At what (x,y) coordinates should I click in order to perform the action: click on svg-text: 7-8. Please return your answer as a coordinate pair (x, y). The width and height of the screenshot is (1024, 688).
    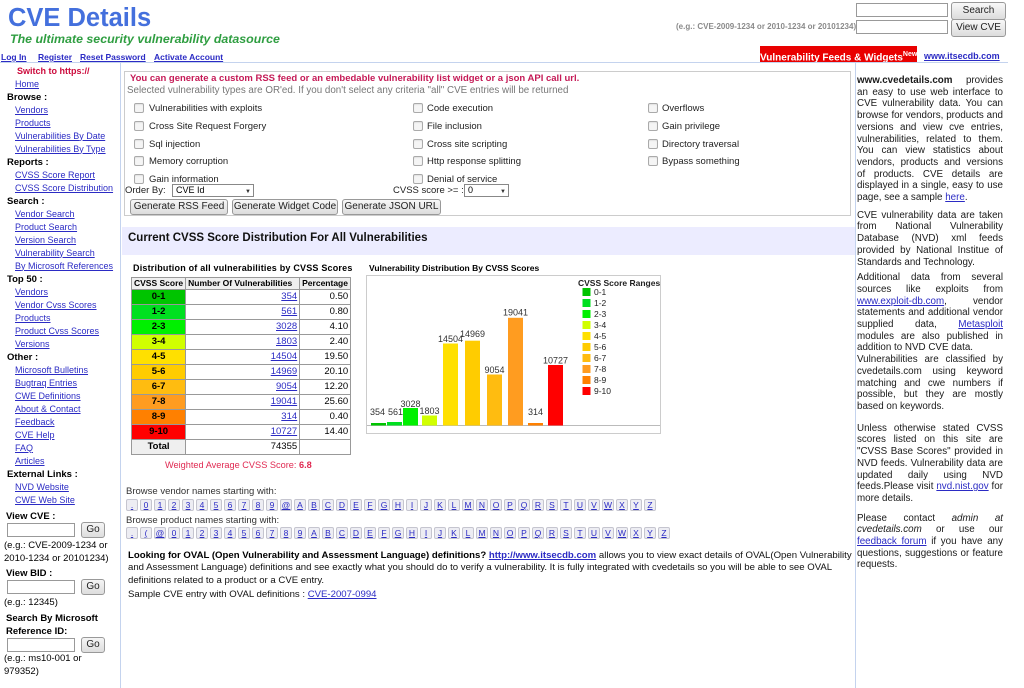
    Looking at the image, I should click on (600, 369).